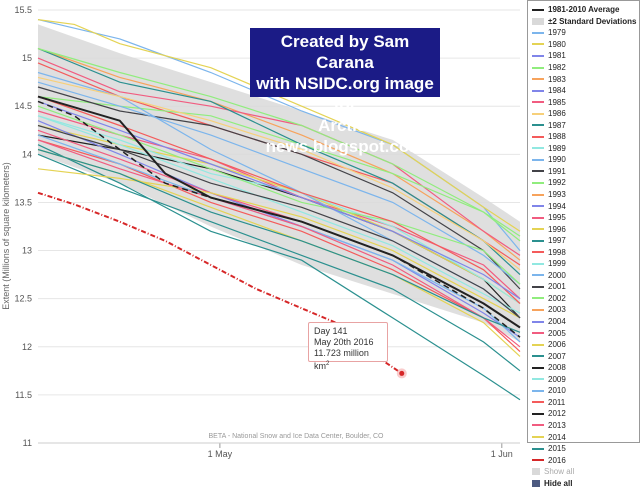  Describe the element at coordinates (585, 472) in the screenshot. I see `show-all-button: Show all` at that location.